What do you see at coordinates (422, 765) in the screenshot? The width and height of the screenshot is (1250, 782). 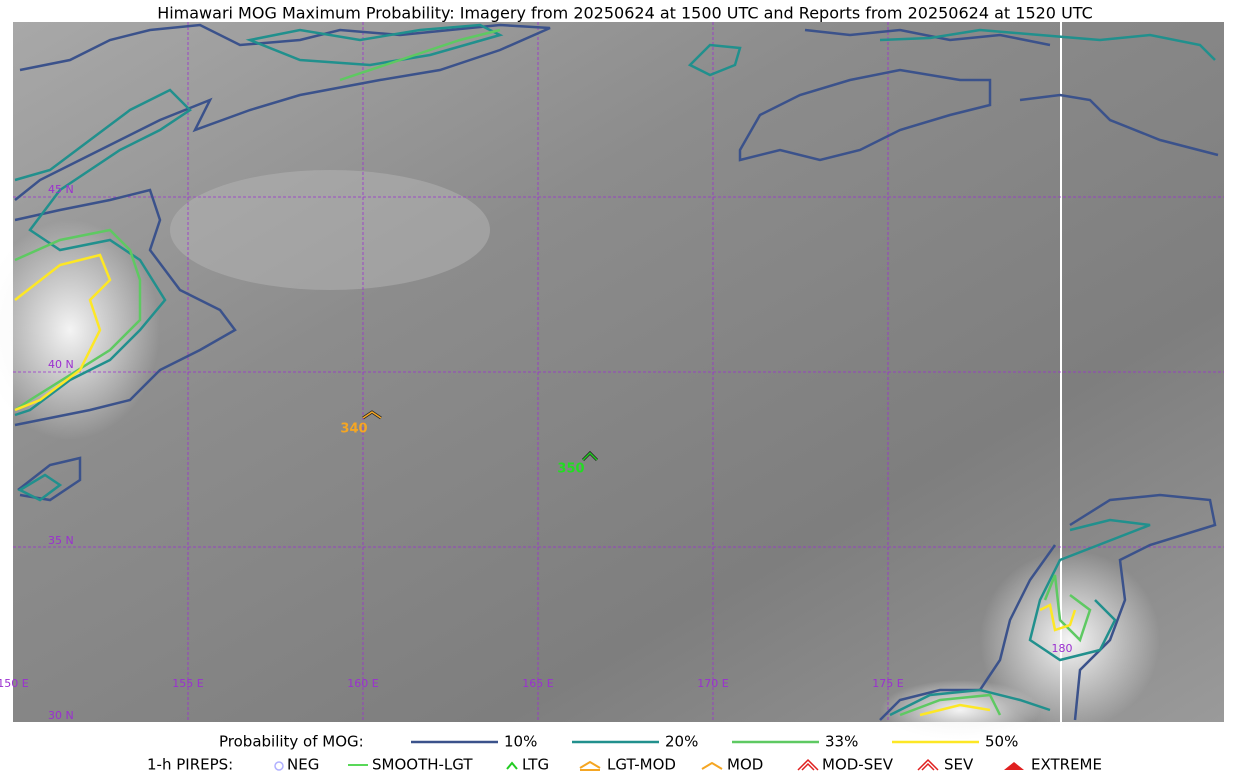 I see `legend-label: SMOOTH-LGT` at bounding box center [422, 765].